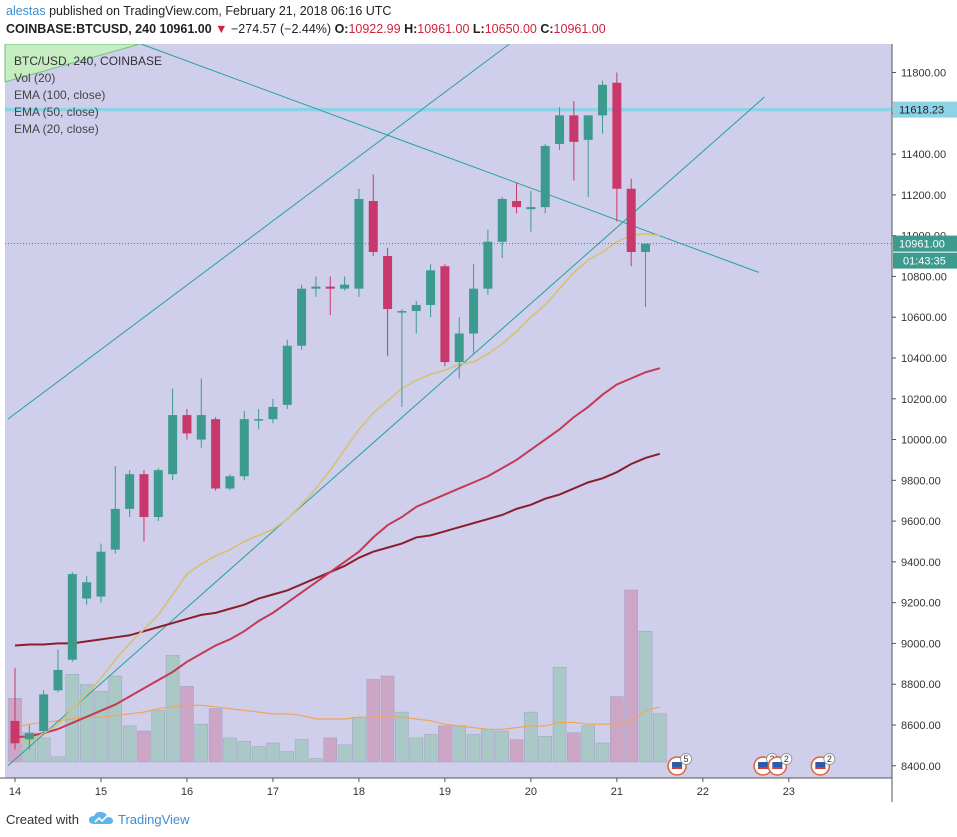 This screenshot has width=957, height=837. I want to click on tradingview-link: TradingView, so click(154, 819).